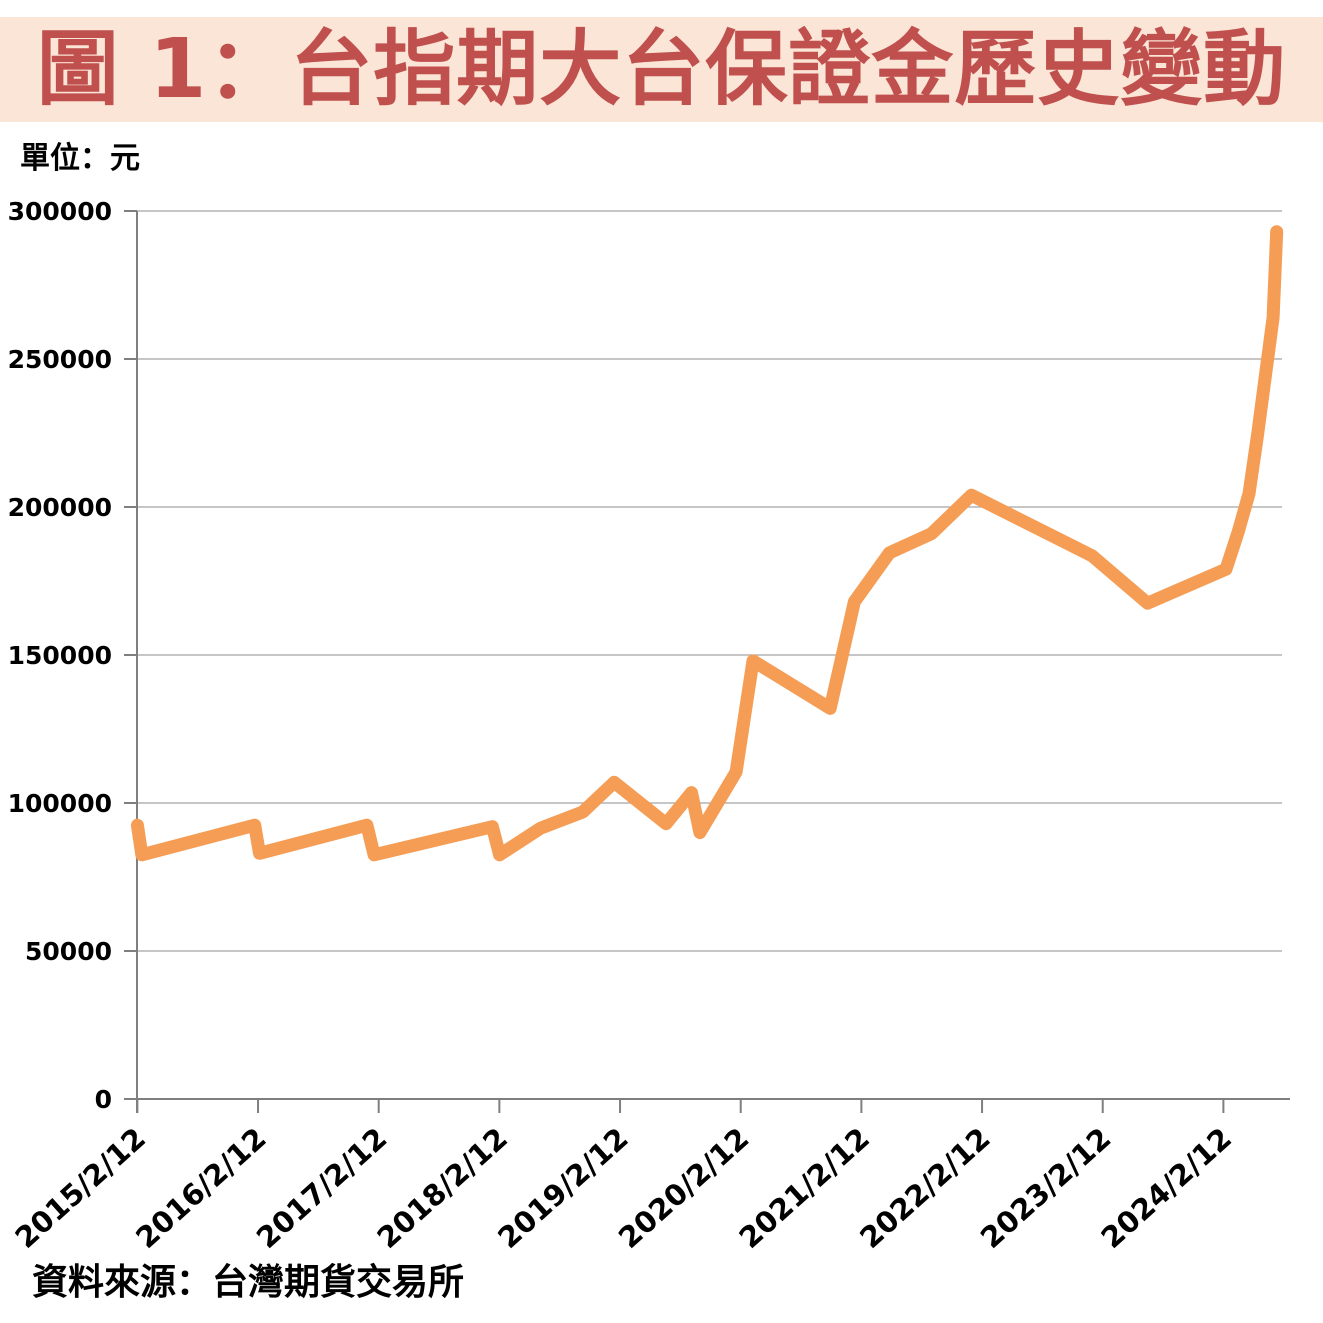  What do you see at coordinates (442, 1188) in the screenshot?
I see `x-tick-label: 2018/2/12` at bounding box center [442, 1188].